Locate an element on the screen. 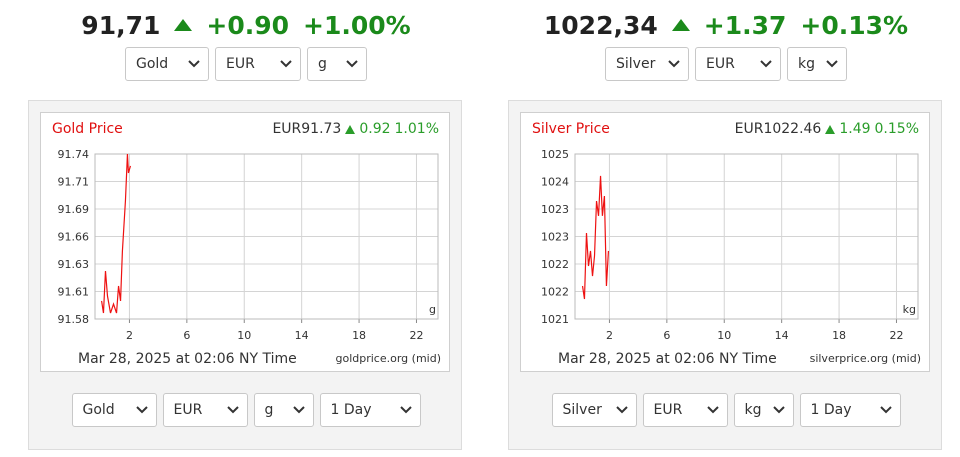 The image size is (960, 457). y-tick-label: 1023 is located at coordinates (555, 209).